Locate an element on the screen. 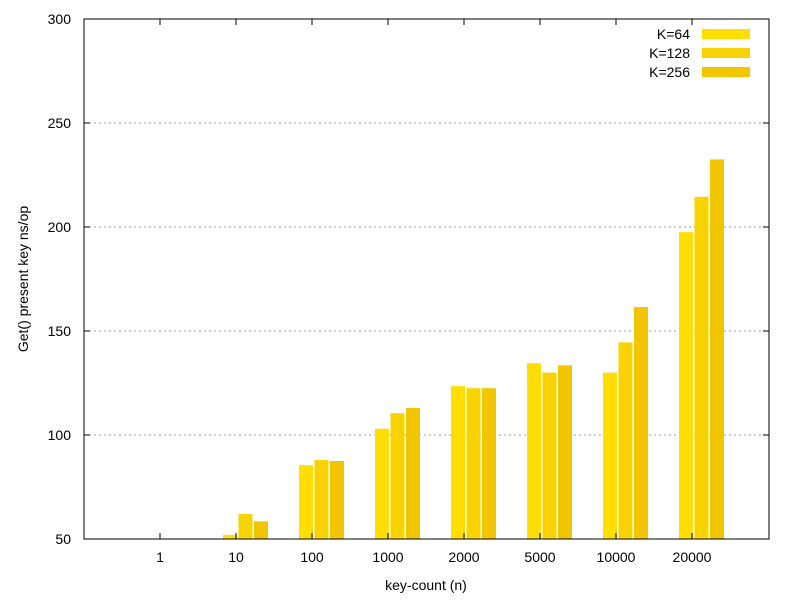 The image size is (800, 600). y-tick-label: 200 is located at coordinates (60, 227).